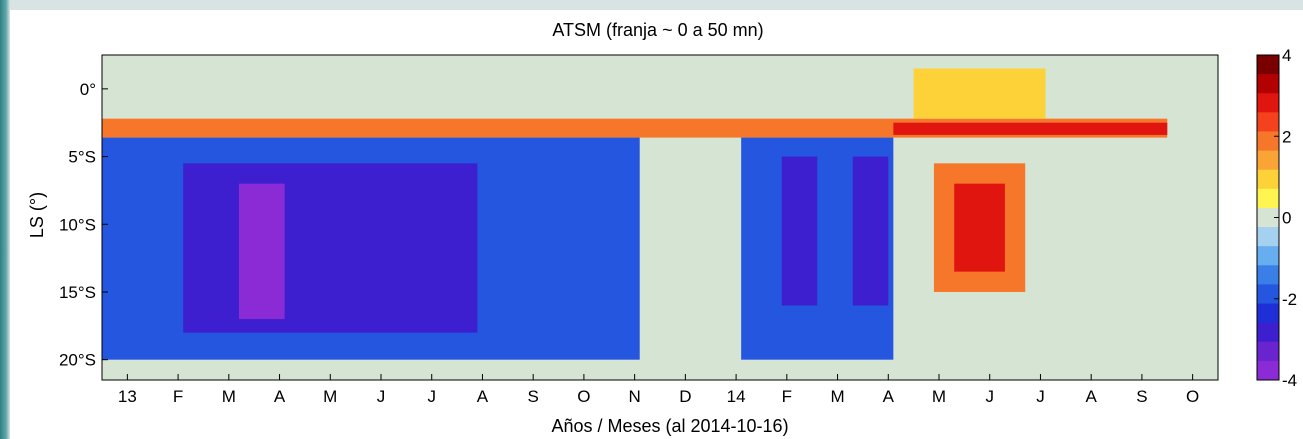 This screenshot has height=439, width=1303. I want to click on y-tick-label: 10°S, so click(77, 224).